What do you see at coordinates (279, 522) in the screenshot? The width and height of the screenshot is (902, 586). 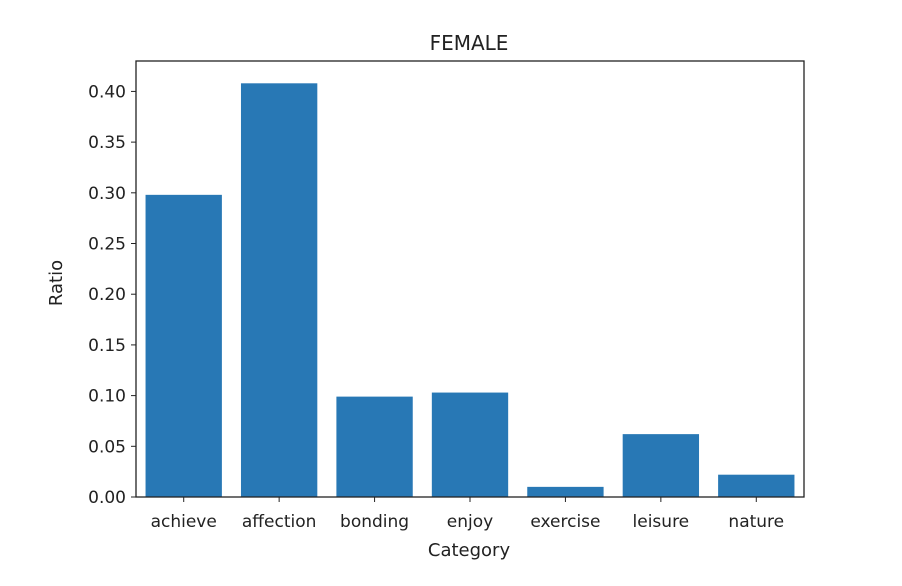 I see `x-tick-label: affection` at bounding box center [279, 522].